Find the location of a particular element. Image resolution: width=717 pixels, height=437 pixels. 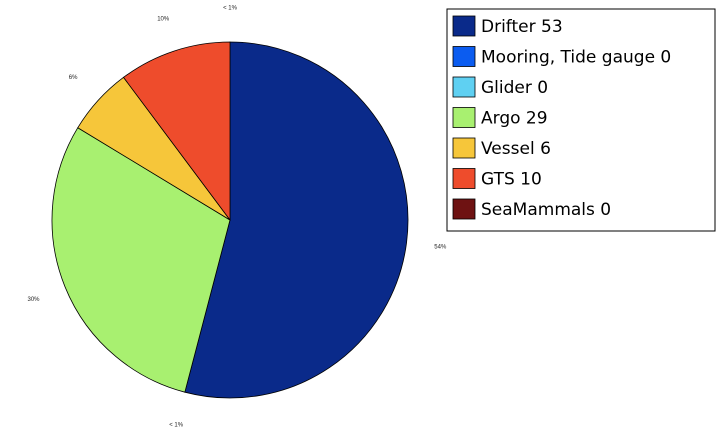

legend-swatch-gts is located at coordinates (464, 178).